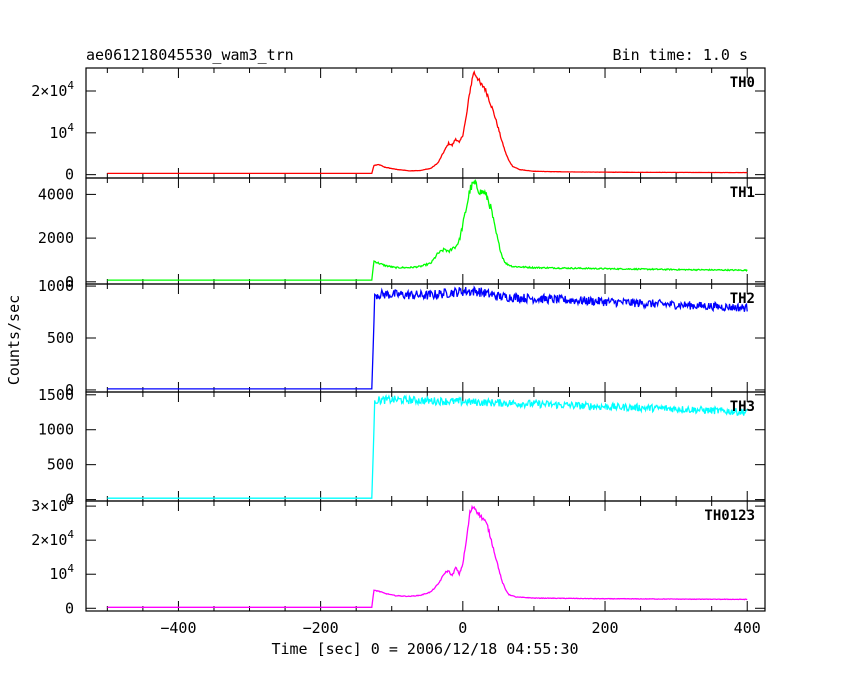 The width and height of the screenshot is (850, 680). I want to click on panel-label-th0123: TH0123, so click(729, 516).